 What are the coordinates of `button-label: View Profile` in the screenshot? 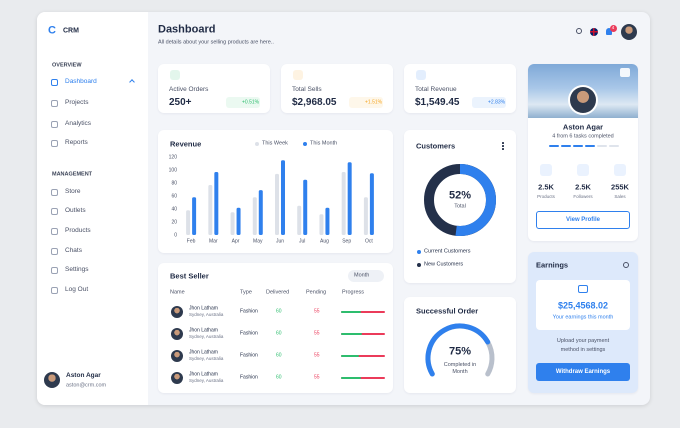 It's located at (583, 220).